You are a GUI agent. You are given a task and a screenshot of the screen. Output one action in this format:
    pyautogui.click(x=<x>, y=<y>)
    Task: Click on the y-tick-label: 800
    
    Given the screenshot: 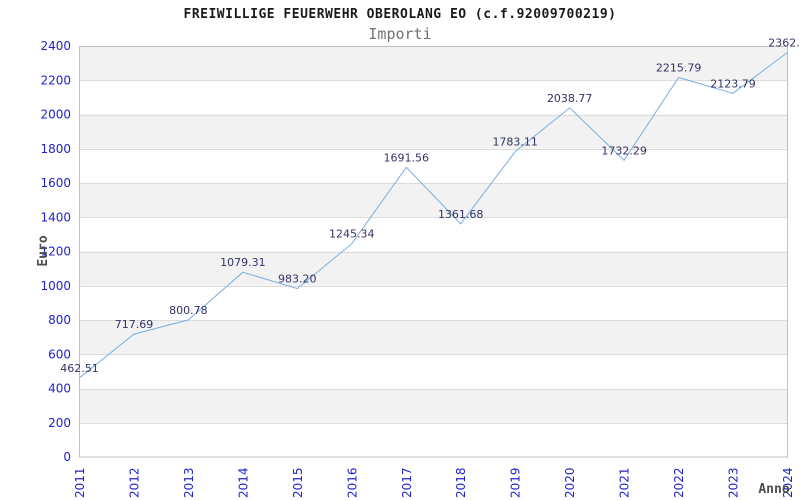 What is the action you would take?
    pyautogui.click(x=59, y=320)
    